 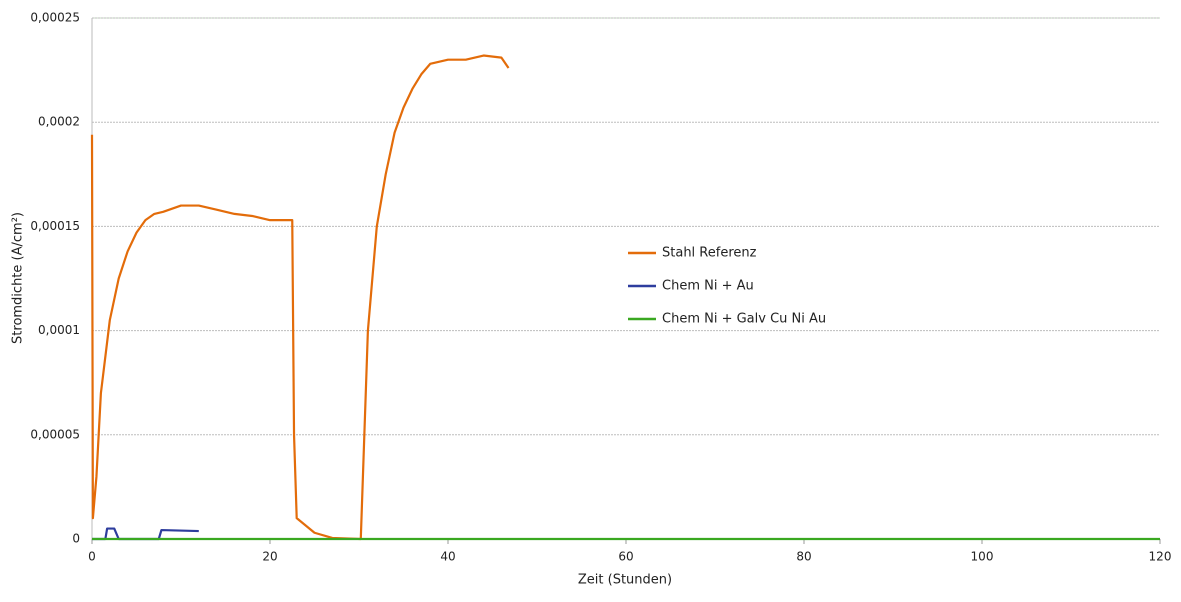 I want to click on series-line, so click(x=145, y=534).